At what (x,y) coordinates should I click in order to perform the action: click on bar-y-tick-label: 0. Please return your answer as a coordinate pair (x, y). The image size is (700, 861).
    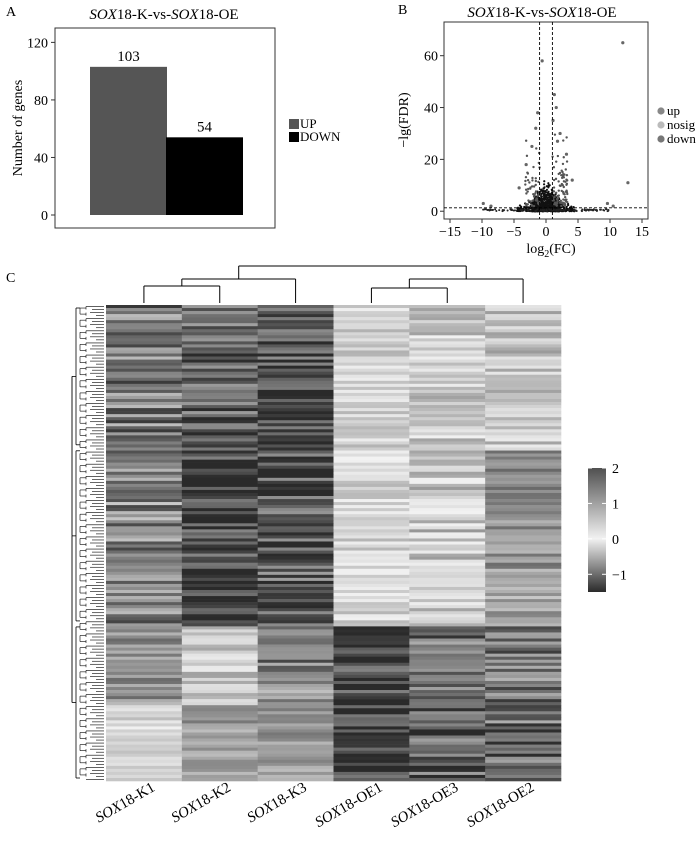
    Looking at the image, I should click on (44, 216).